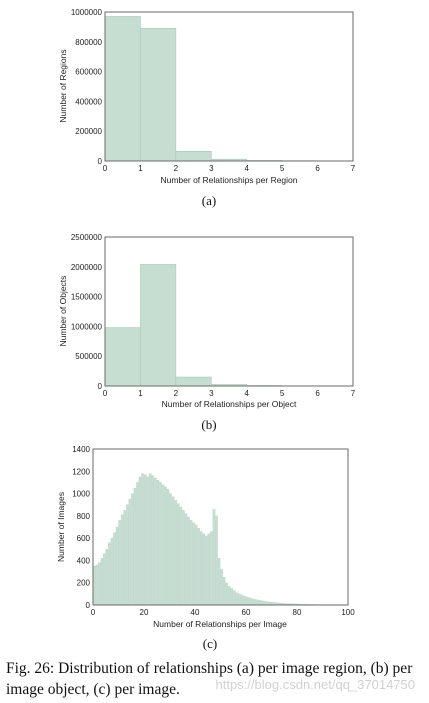 The image size is (429, 703). I want to click on y-tick-label-c-5: 1000, so click(81, 494).